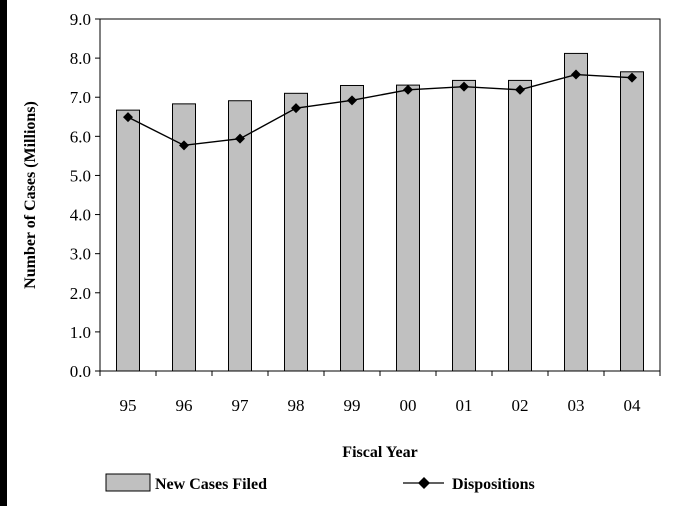 The width and height of the screenshot is (673, 506). Describe the element at coordinates (320, 483) in the screenshot. I see `legend: New Cases Filed Dispositions` at that location.